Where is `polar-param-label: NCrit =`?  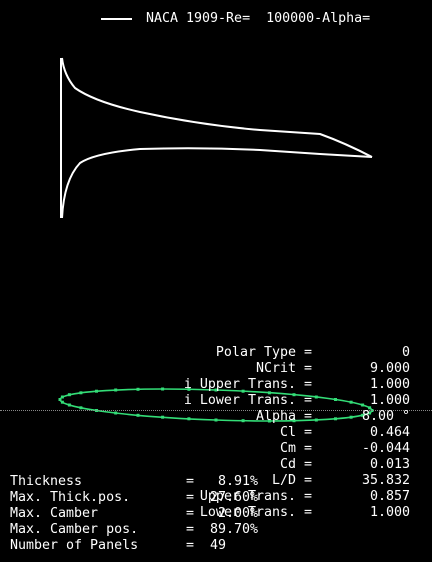
polar-param-label: NCrit = is located at coordinates (187, 369).